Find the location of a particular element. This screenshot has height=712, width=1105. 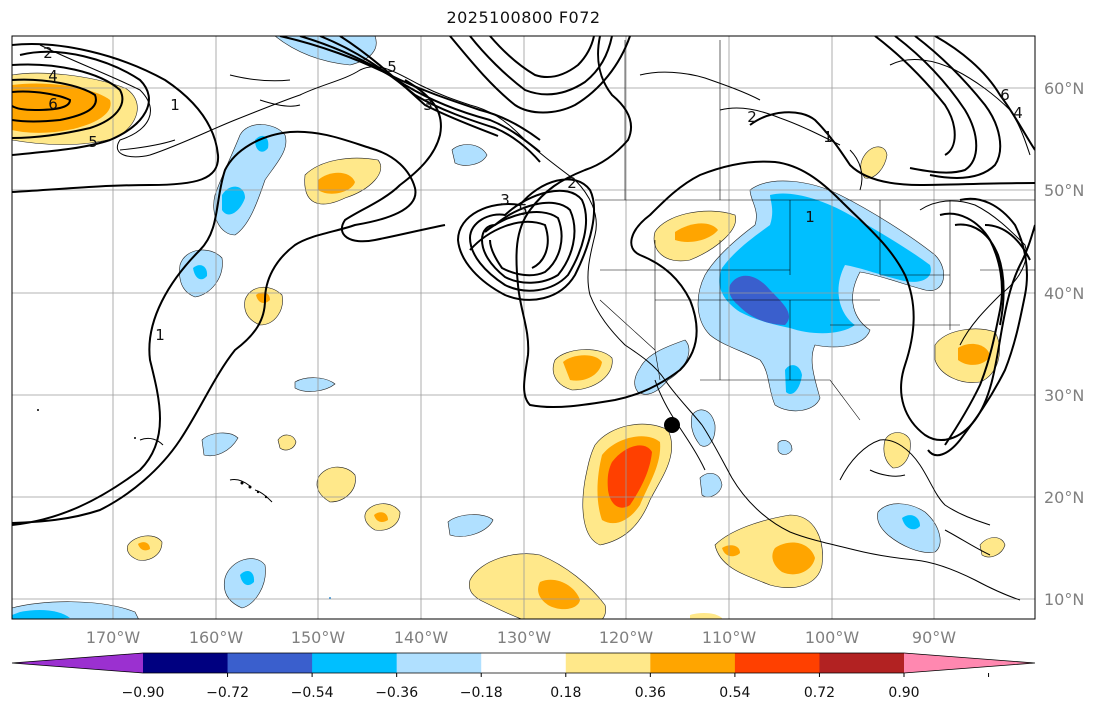

lon-label: 160°W is located at coordinates (216, 637).